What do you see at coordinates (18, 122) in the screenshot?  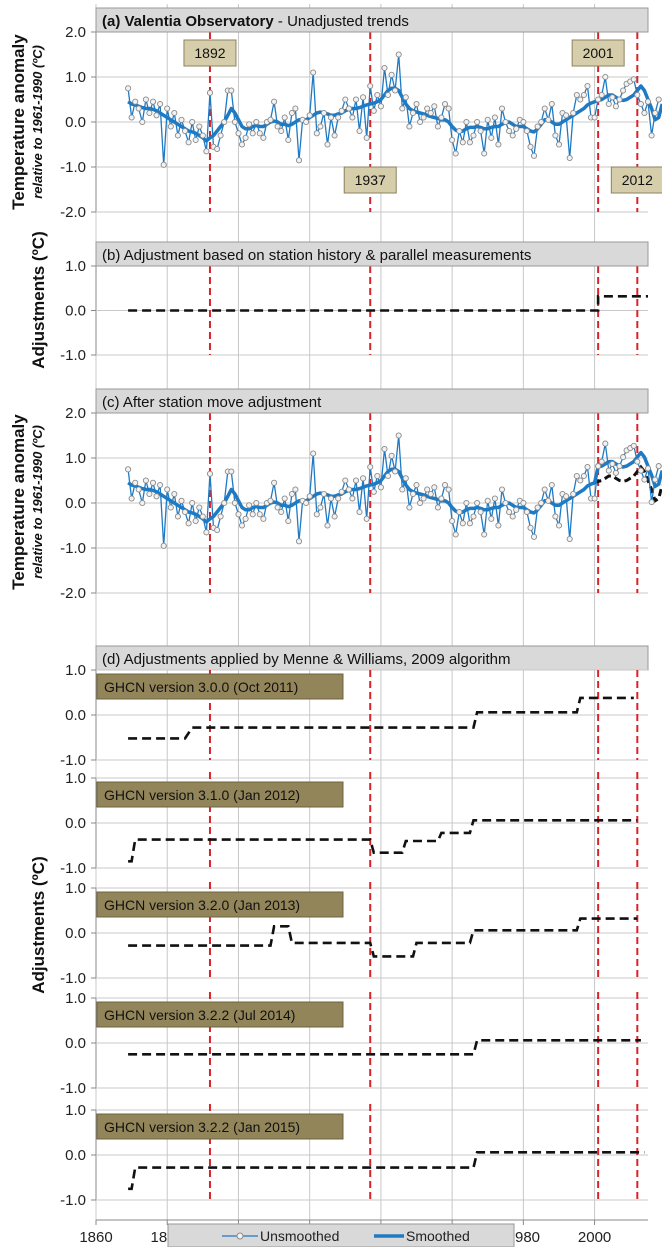 I see `svg-text: Temperature anomaly` at bounding box center [18, 122].